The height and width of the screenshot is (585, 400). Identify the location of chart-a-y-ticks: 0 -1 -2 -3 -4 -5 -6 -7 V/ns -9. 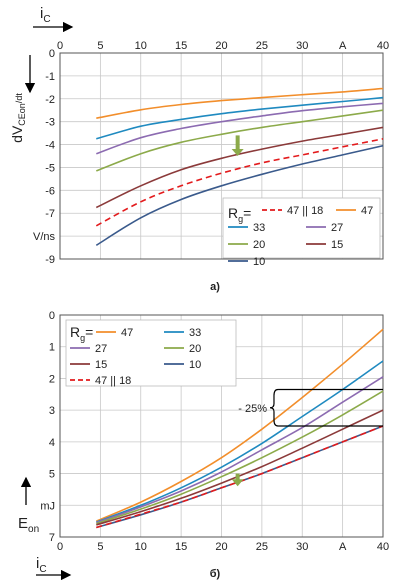
(44, 157).